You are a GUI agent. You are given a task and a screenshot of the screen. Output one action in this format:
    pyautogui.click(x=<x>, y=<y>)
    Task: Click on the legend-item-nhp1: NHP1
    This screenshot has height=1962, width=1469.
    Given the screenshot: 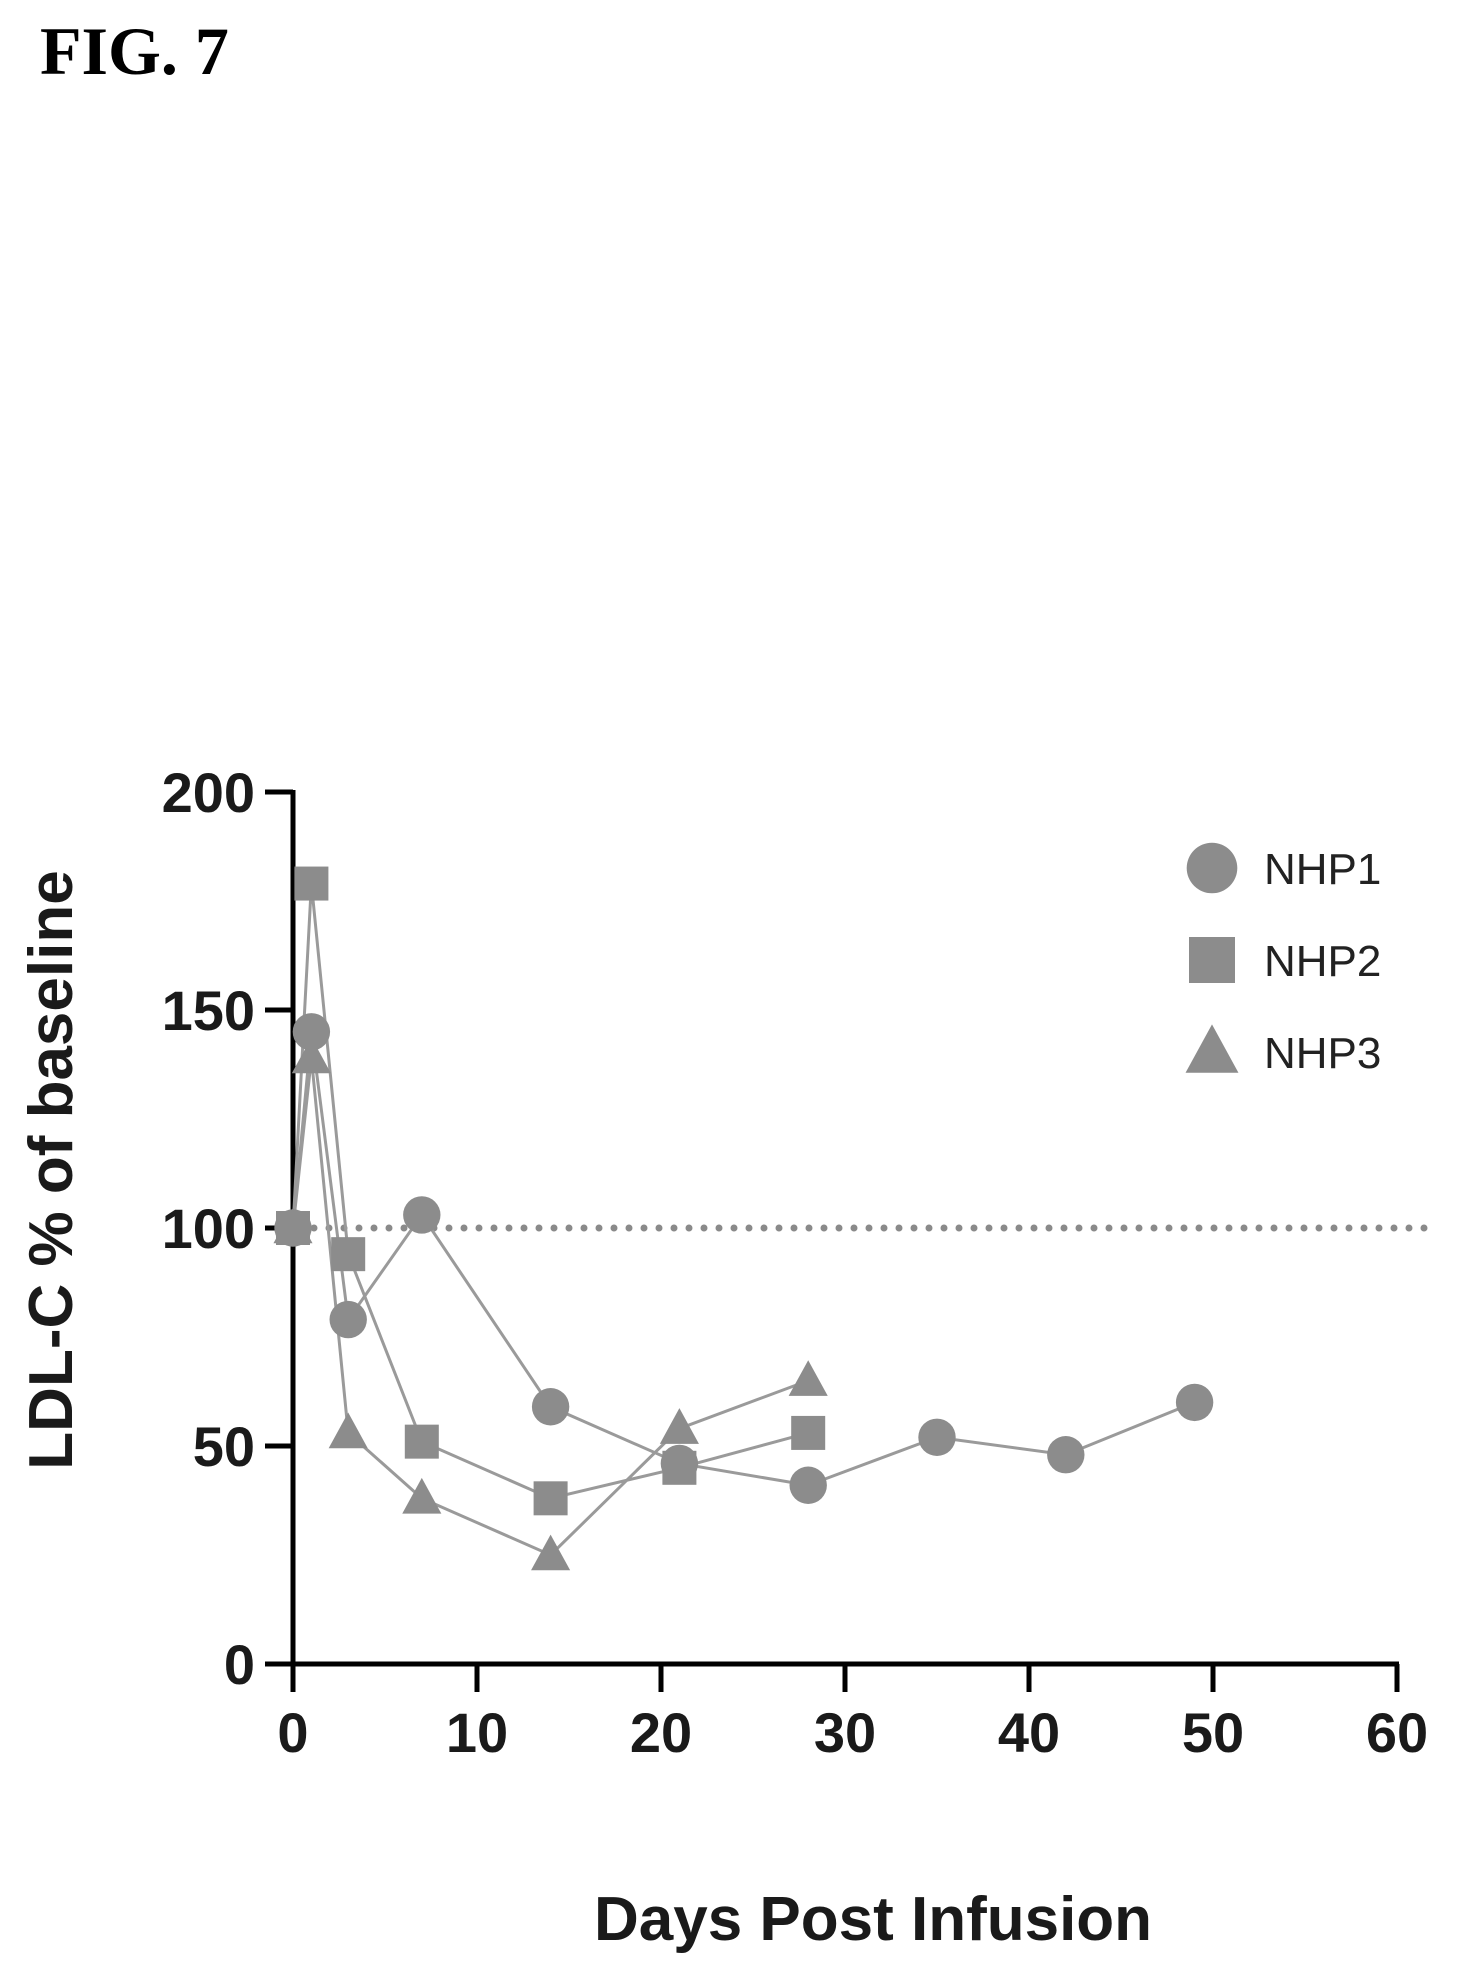 What is the action you would take?
    pyautogui.click(x=1283, y=868)
    